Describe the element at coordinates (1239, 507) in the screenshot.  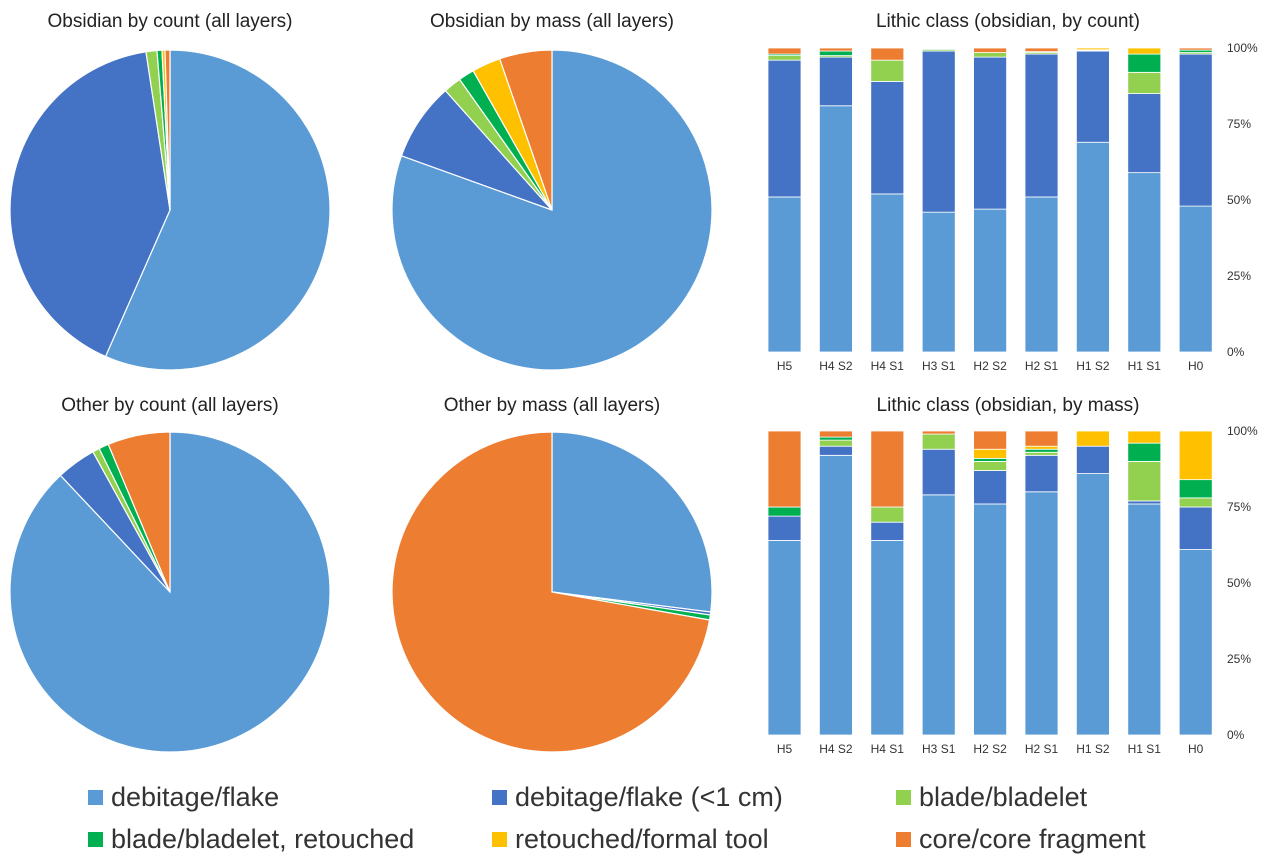
I see `y-tick-label: 75%` at that location.